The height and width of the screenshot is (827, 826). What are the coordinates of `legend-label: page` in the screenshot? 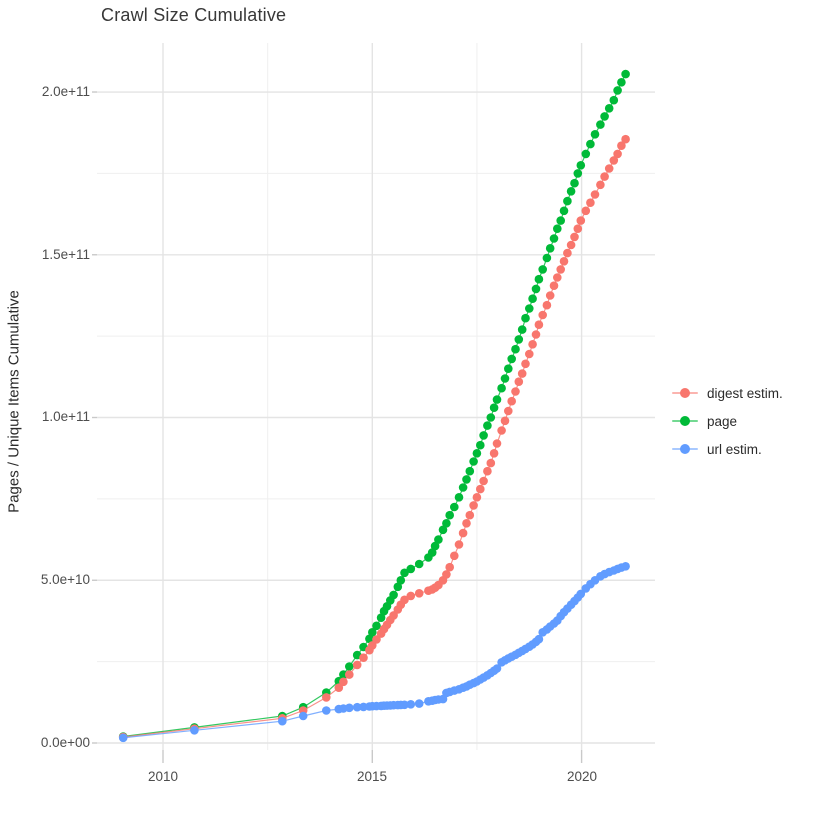 It's located at (722, 421).